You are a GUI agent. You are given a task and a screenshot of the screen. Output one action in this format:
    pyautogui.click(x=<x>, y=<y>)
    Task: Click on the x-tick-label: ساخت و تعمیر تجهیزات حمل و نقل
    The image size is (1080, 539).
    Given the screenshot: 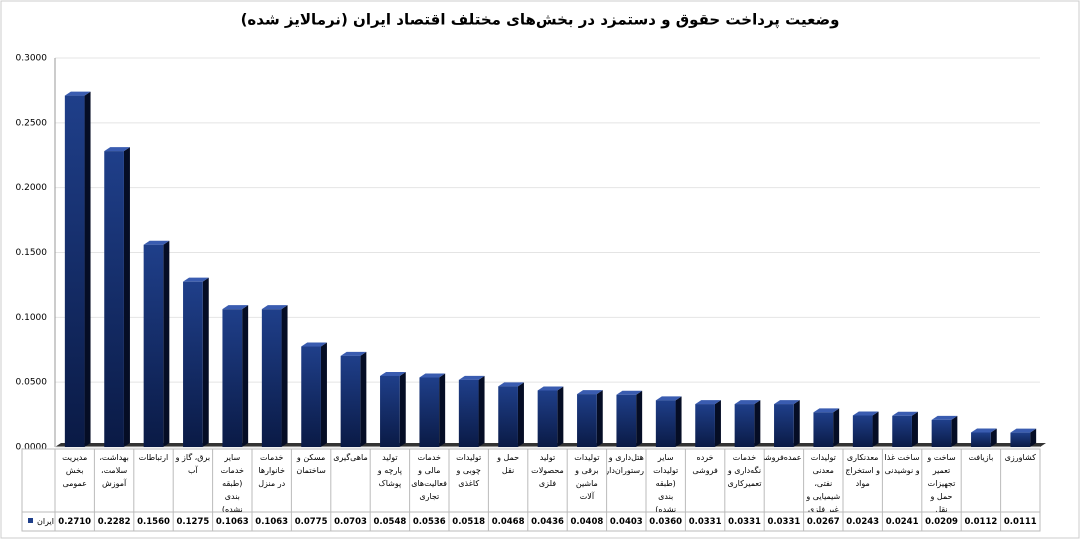 What is the action you would take?
    pyautogui.click(x=941, y=482)
    